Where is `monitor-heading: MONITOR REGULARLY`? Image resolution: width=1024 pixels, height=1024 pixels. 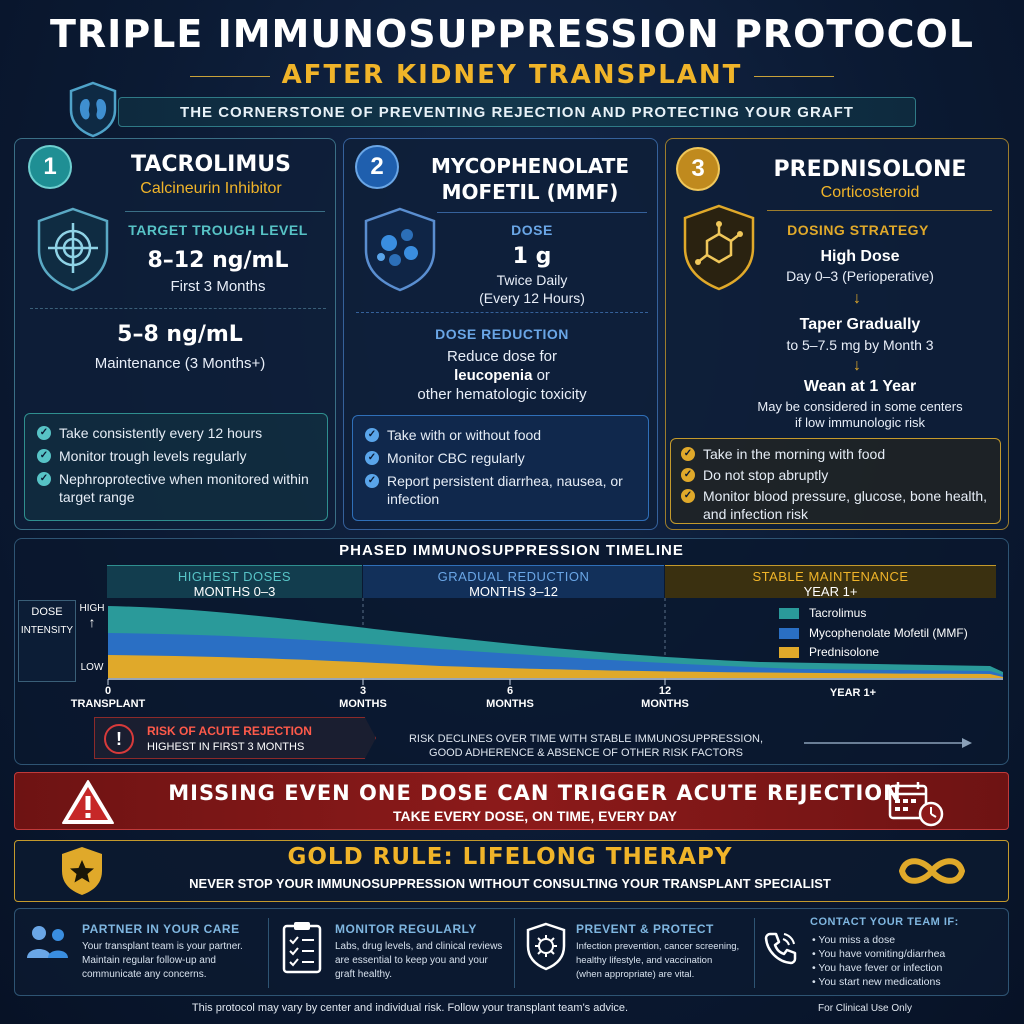
monitor-heading: MONITOR REGULARLY is located at coordinates (406, 929).